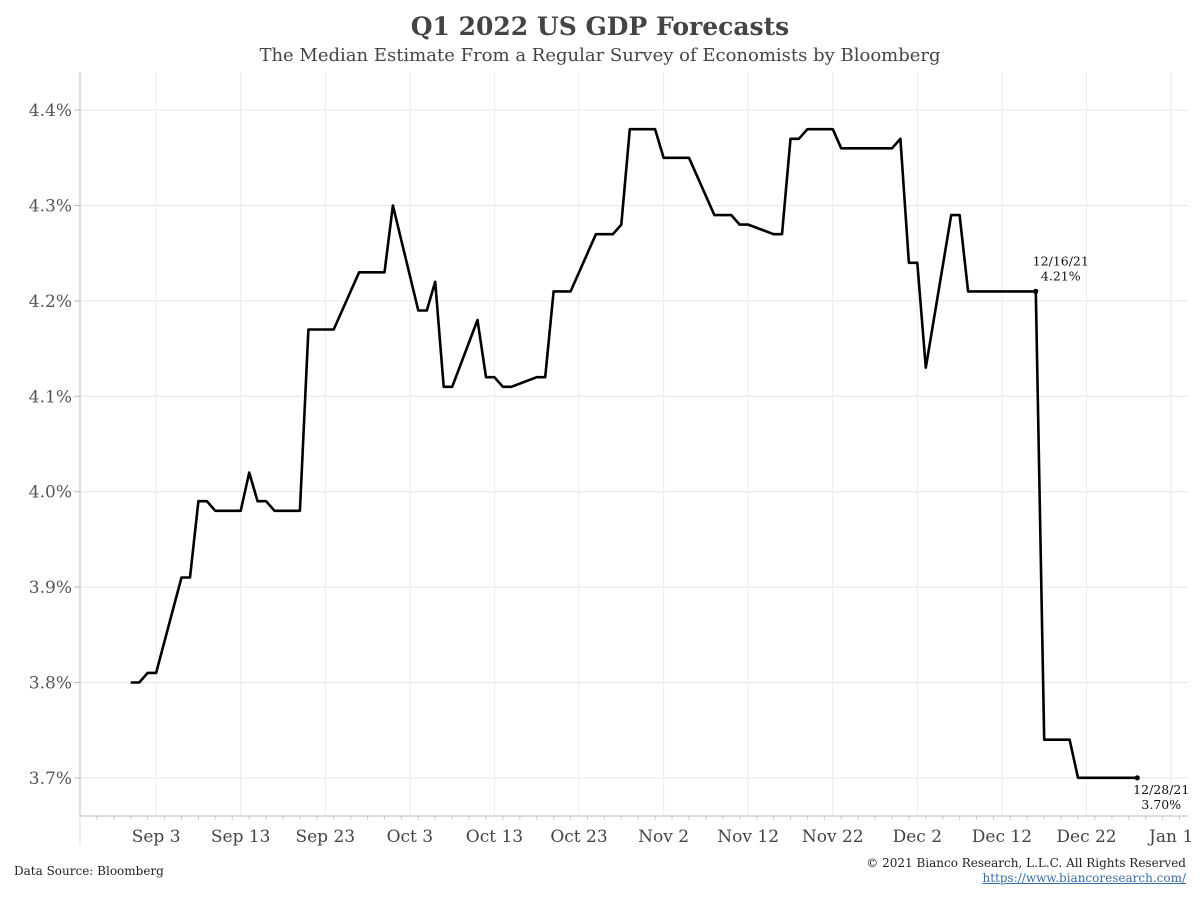  Describe the element at coordinates (917, 837) in the screenshot. I see `x-tick-label: Dec 2` at that location.